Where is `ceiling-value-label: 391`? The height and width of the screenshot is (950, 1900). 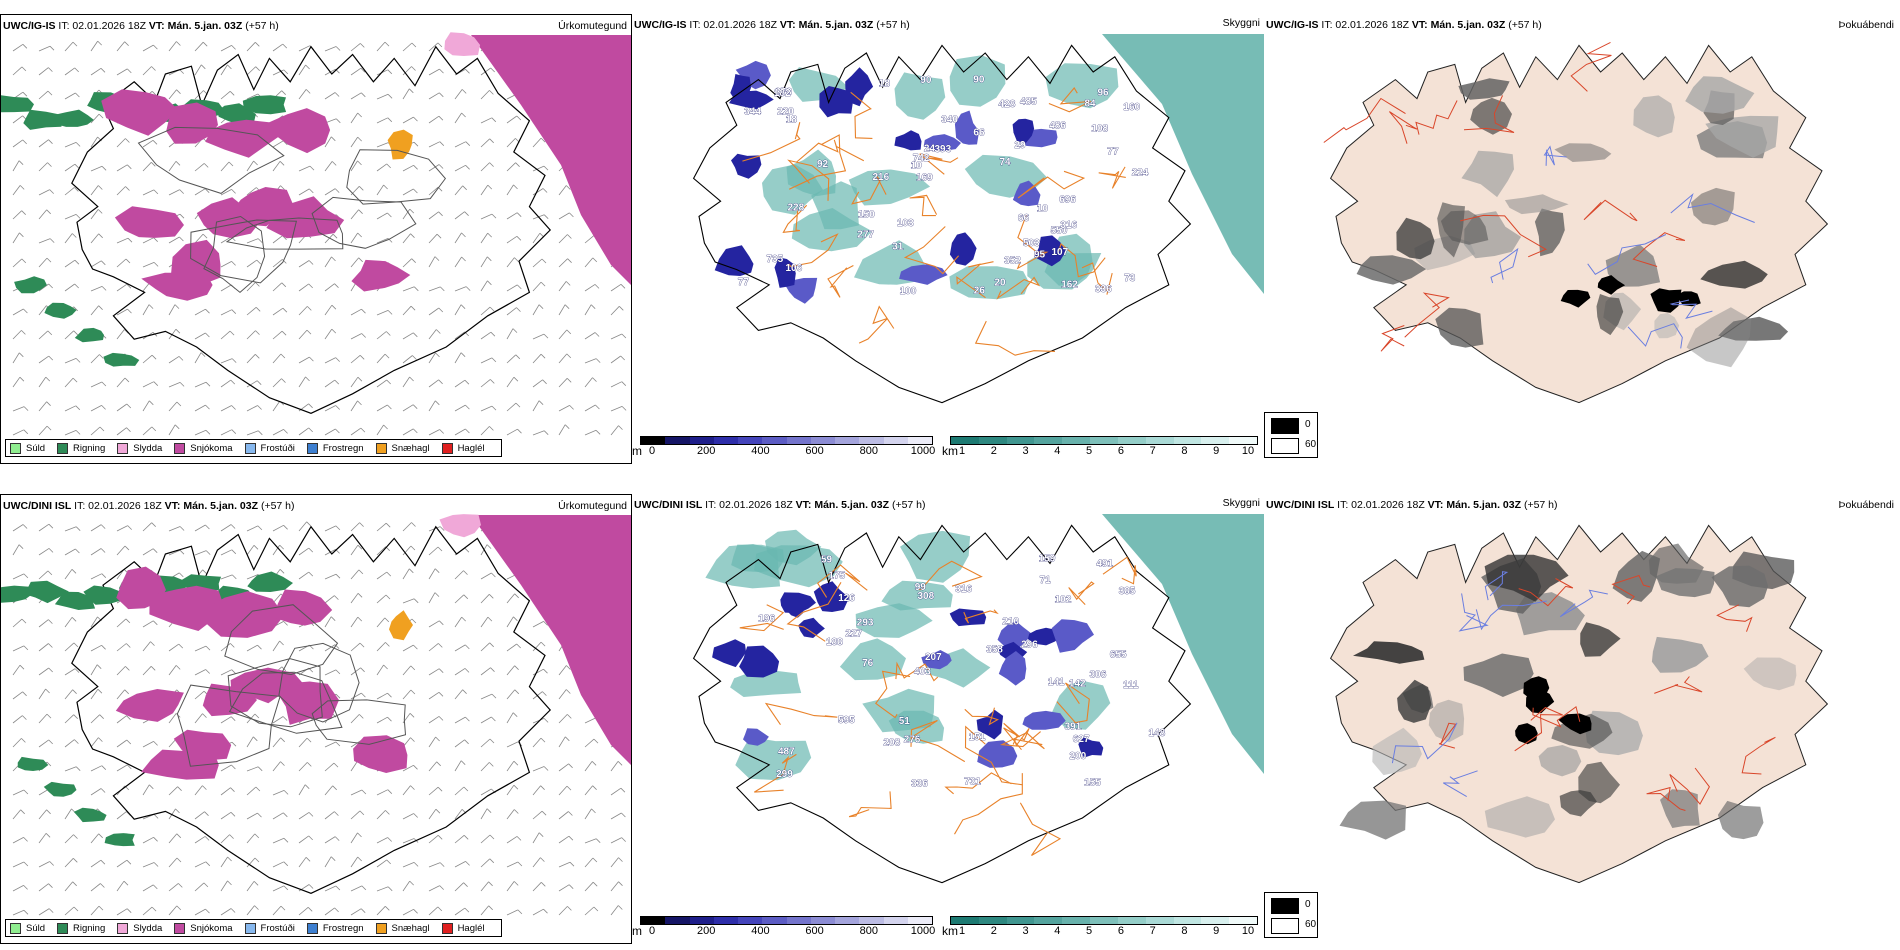 ceiling-value-label: 391 is located at coordinates (1073, 726).